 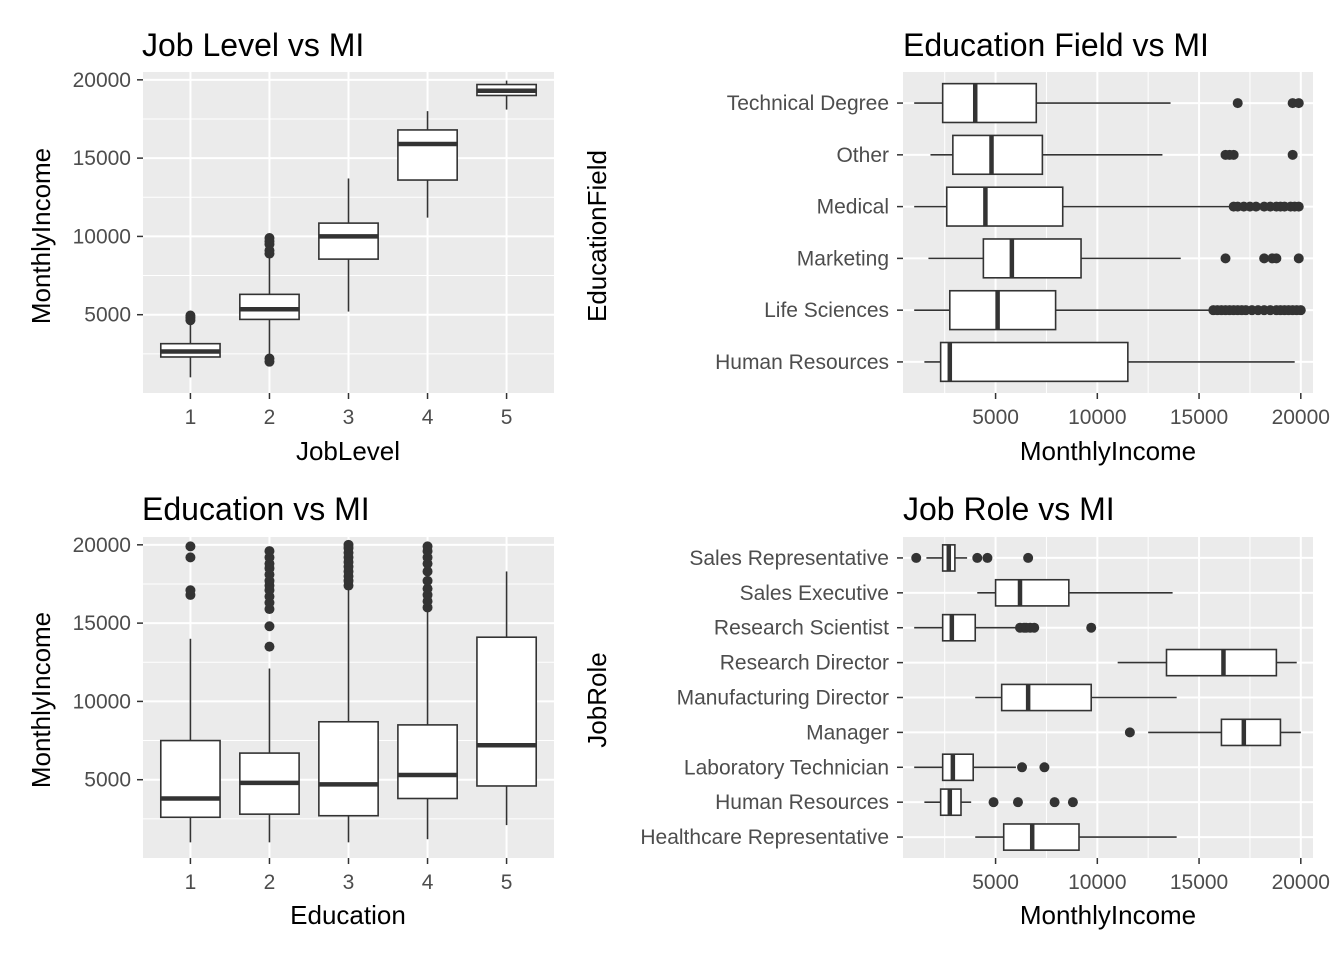 What do you see at coordinates (801, 628) in the screenshot?
I see `y-tick-label: Research Scientist` at bounding box center [801, 628].